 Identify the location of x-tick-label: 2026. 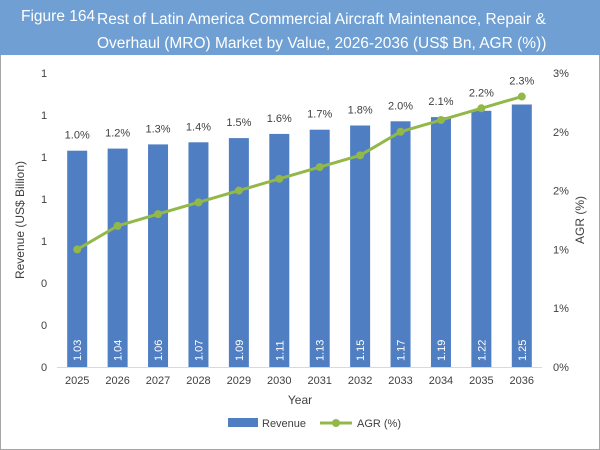
(117, 381).